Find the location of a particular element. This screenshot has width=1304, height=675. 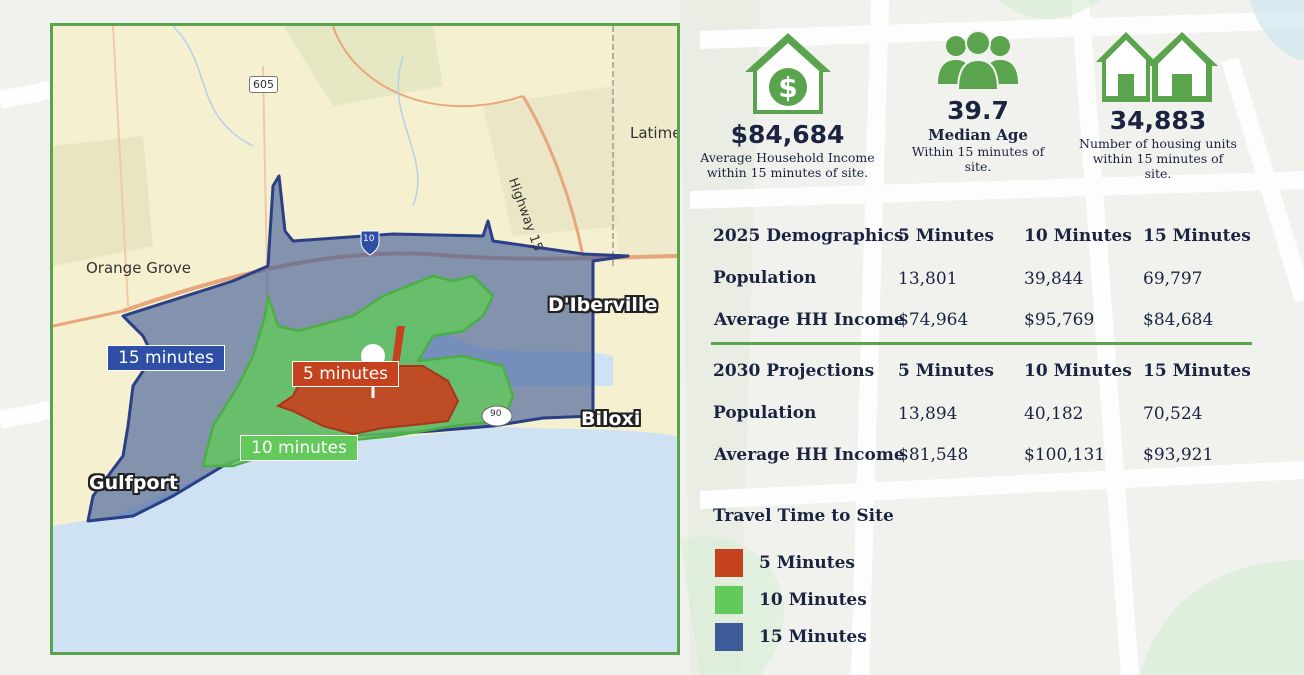

table-cell: 13,894 is located at coordinates (928, 414).